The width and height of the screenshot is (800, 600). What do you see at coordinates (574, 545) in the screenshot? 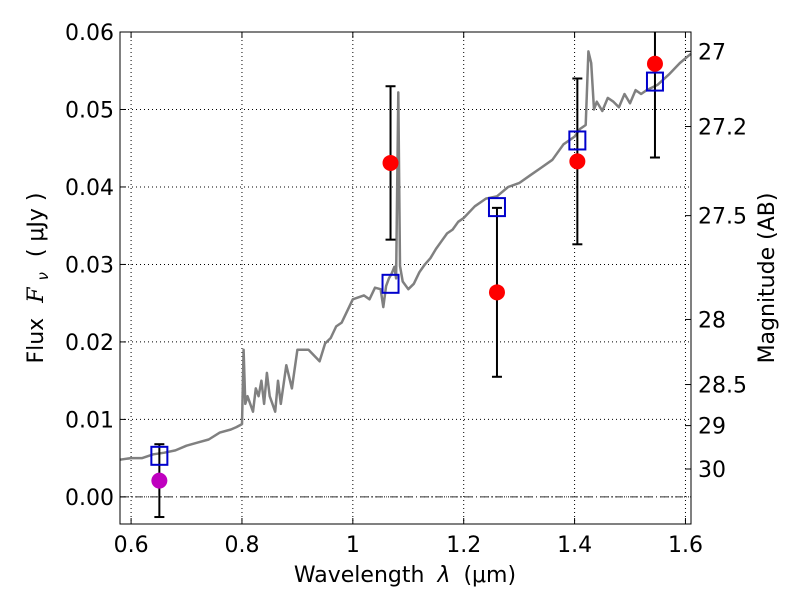
I see `x-tick-label: 1.4` at bounding box center [574, 545].